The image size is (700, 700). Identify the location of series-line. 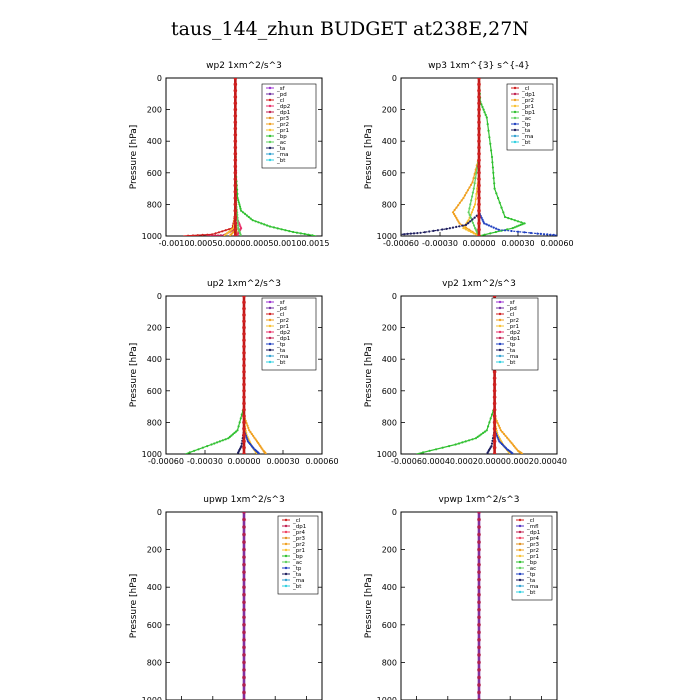
(440, 156).